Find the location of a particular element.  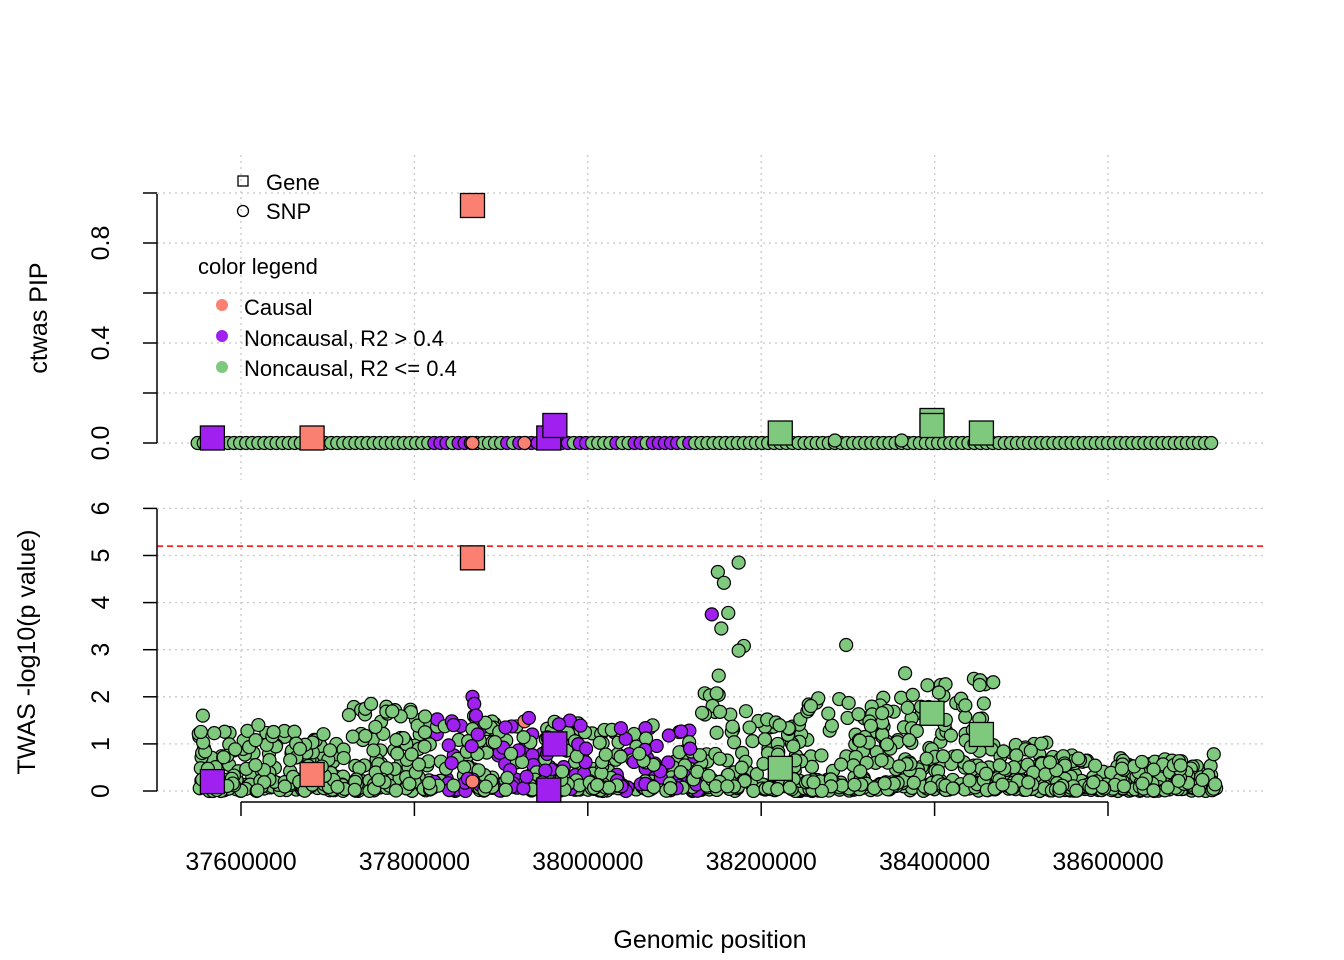

legend-causal-dot-icon is located at coordinates (222, 305).